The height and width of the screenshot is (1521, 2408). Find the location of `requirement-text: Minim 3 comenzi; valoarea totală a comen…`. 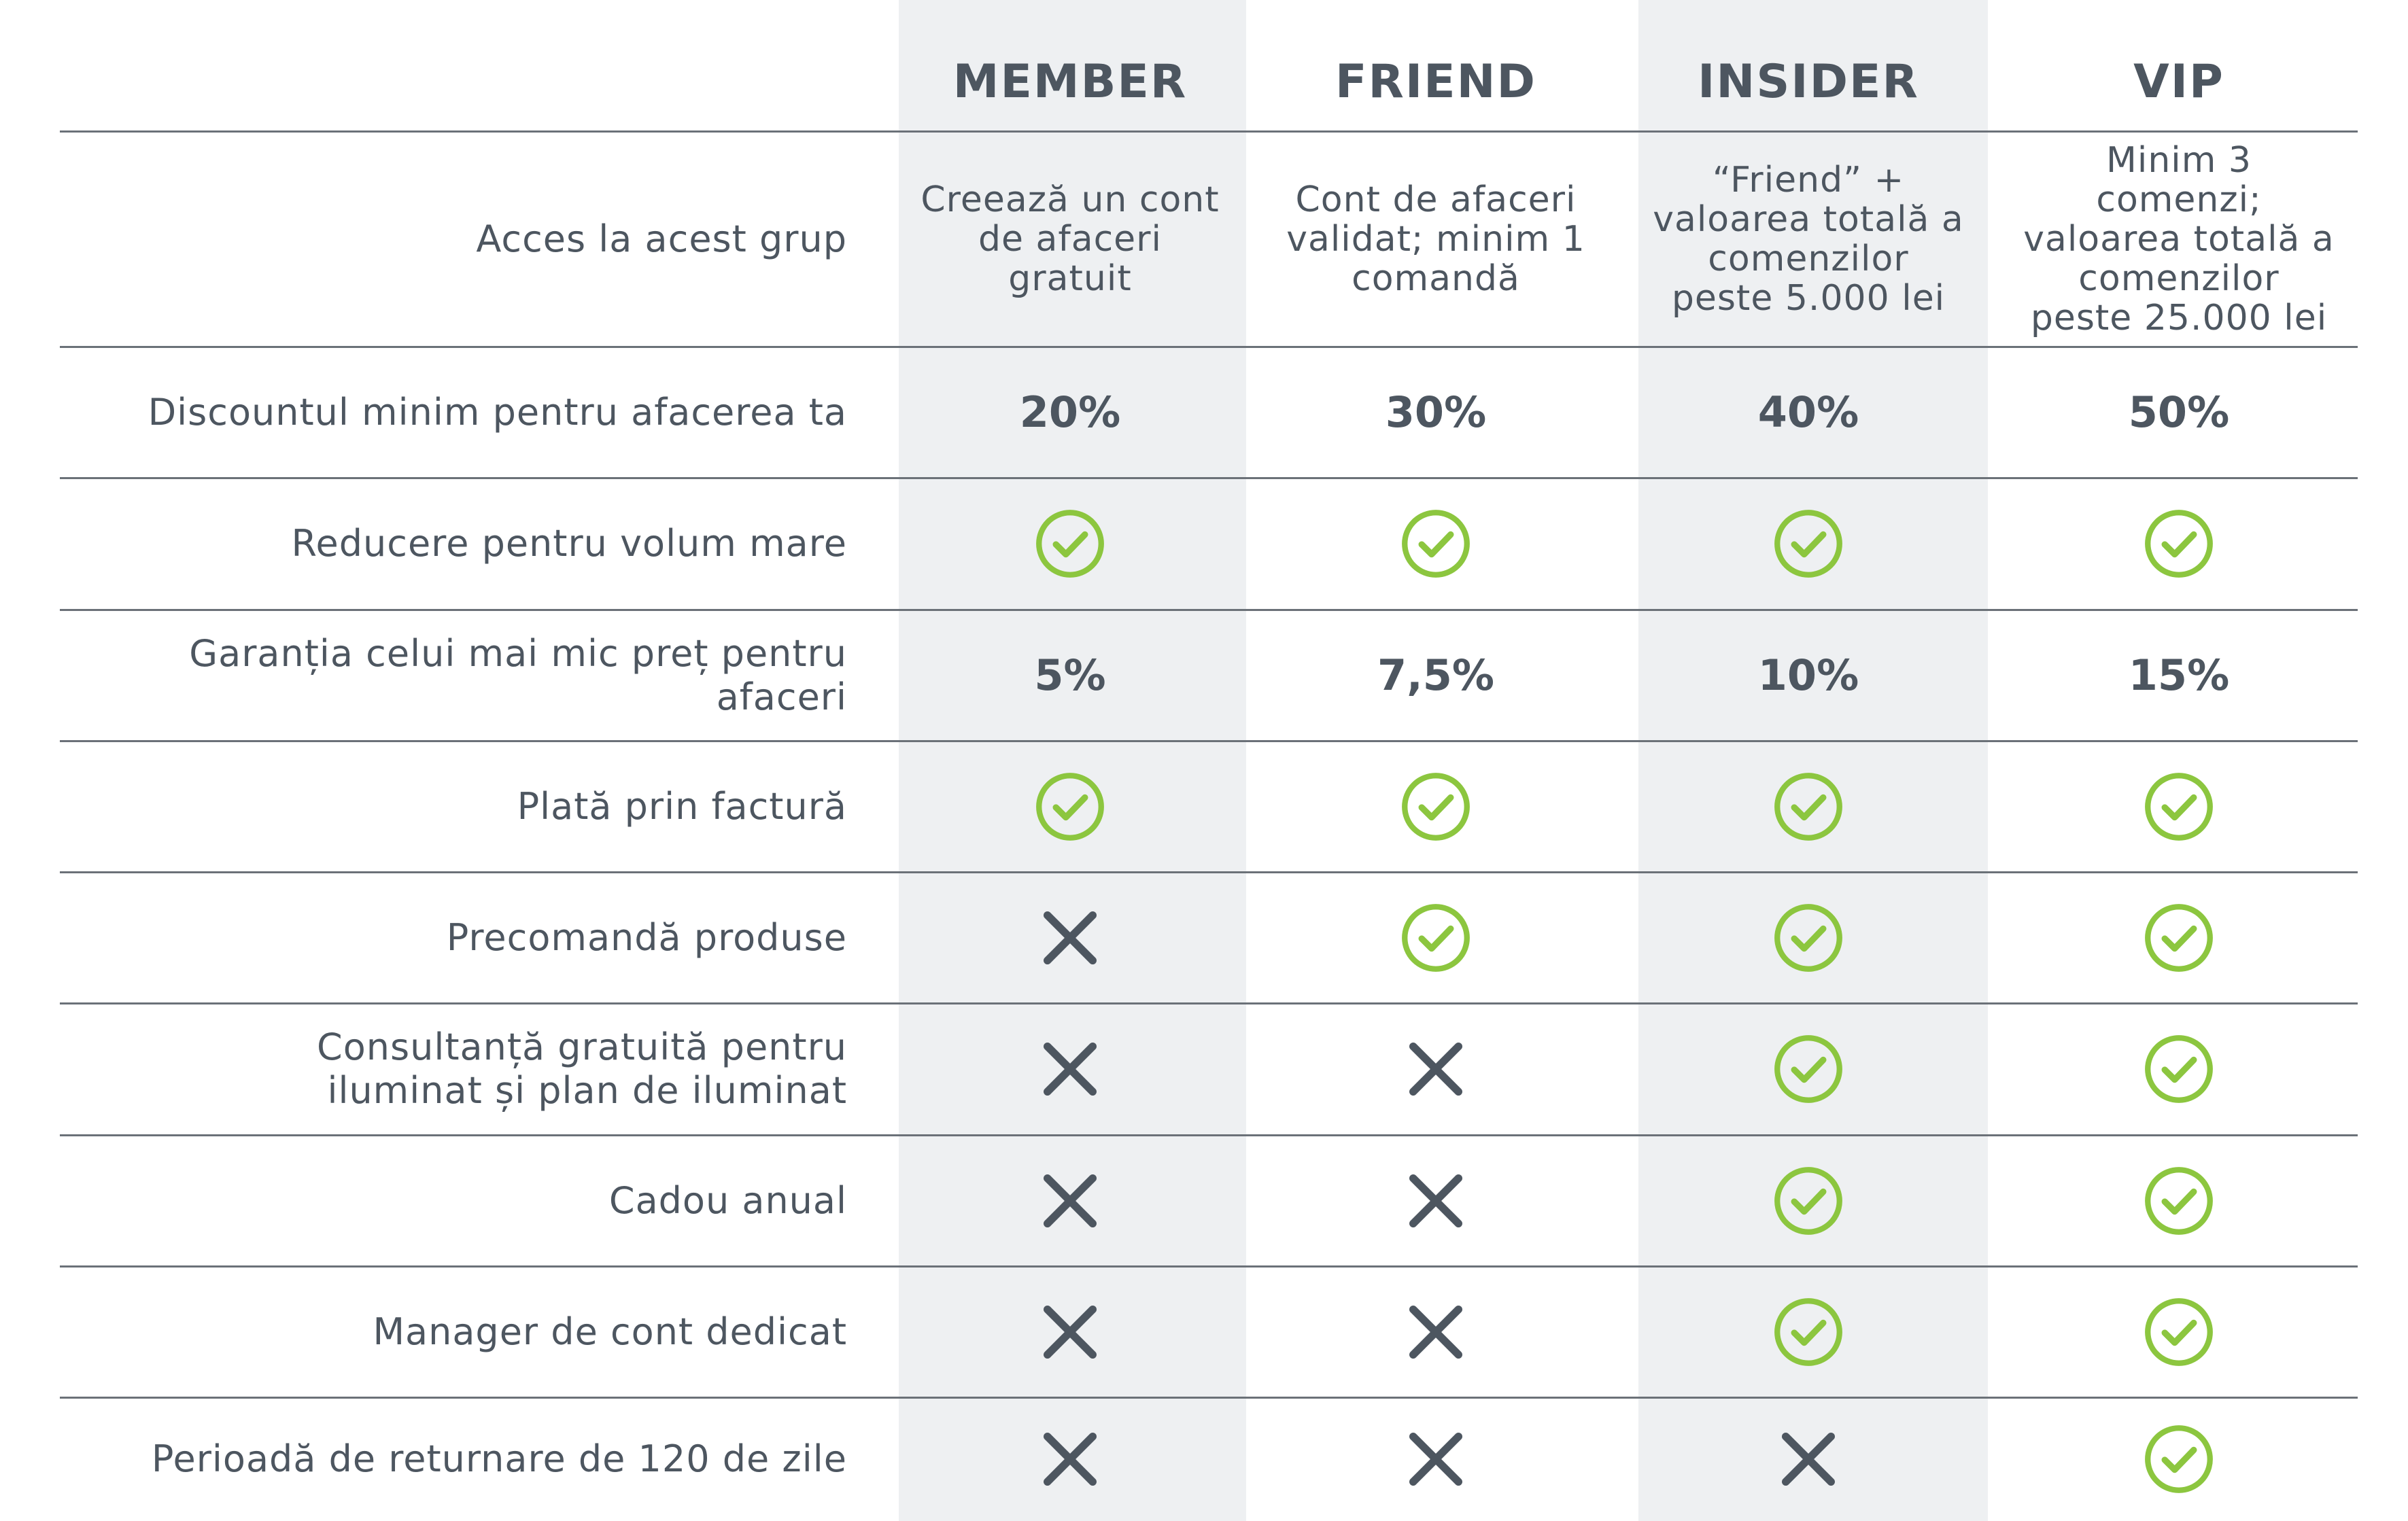

requirement-text: Minim 3 comenzi; valoarea totală a comen… is located at coordinates (2179, 238).